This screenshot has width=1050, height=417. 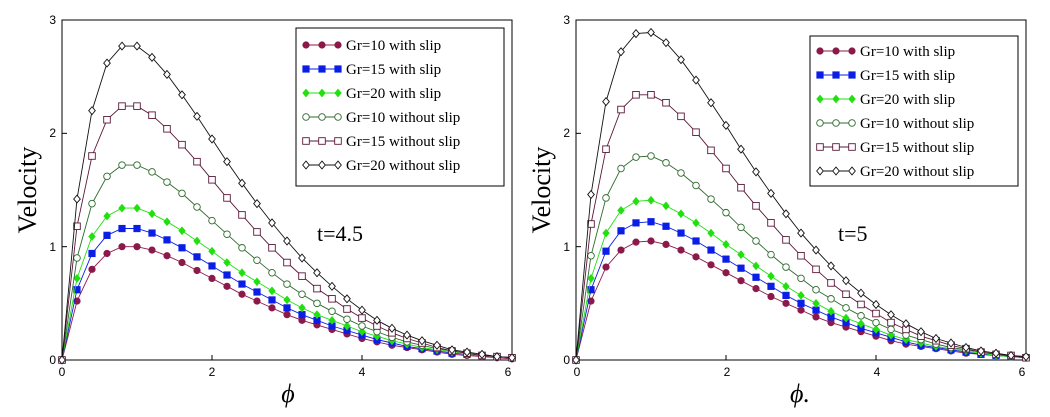 What do you see at coordinates (393, 46) in the screenshot?
I see `legend-label: Gr=10 with slip` at bounding box center [393, 46].